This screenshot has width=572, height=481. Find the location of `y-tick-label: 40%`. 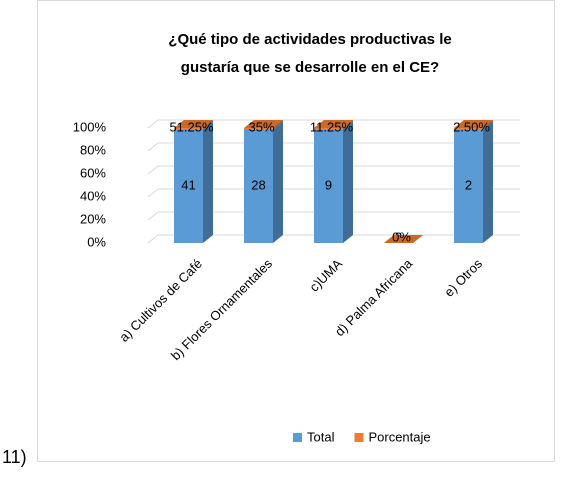

y-tick-label: 40% is located at coordinates (93, 195).